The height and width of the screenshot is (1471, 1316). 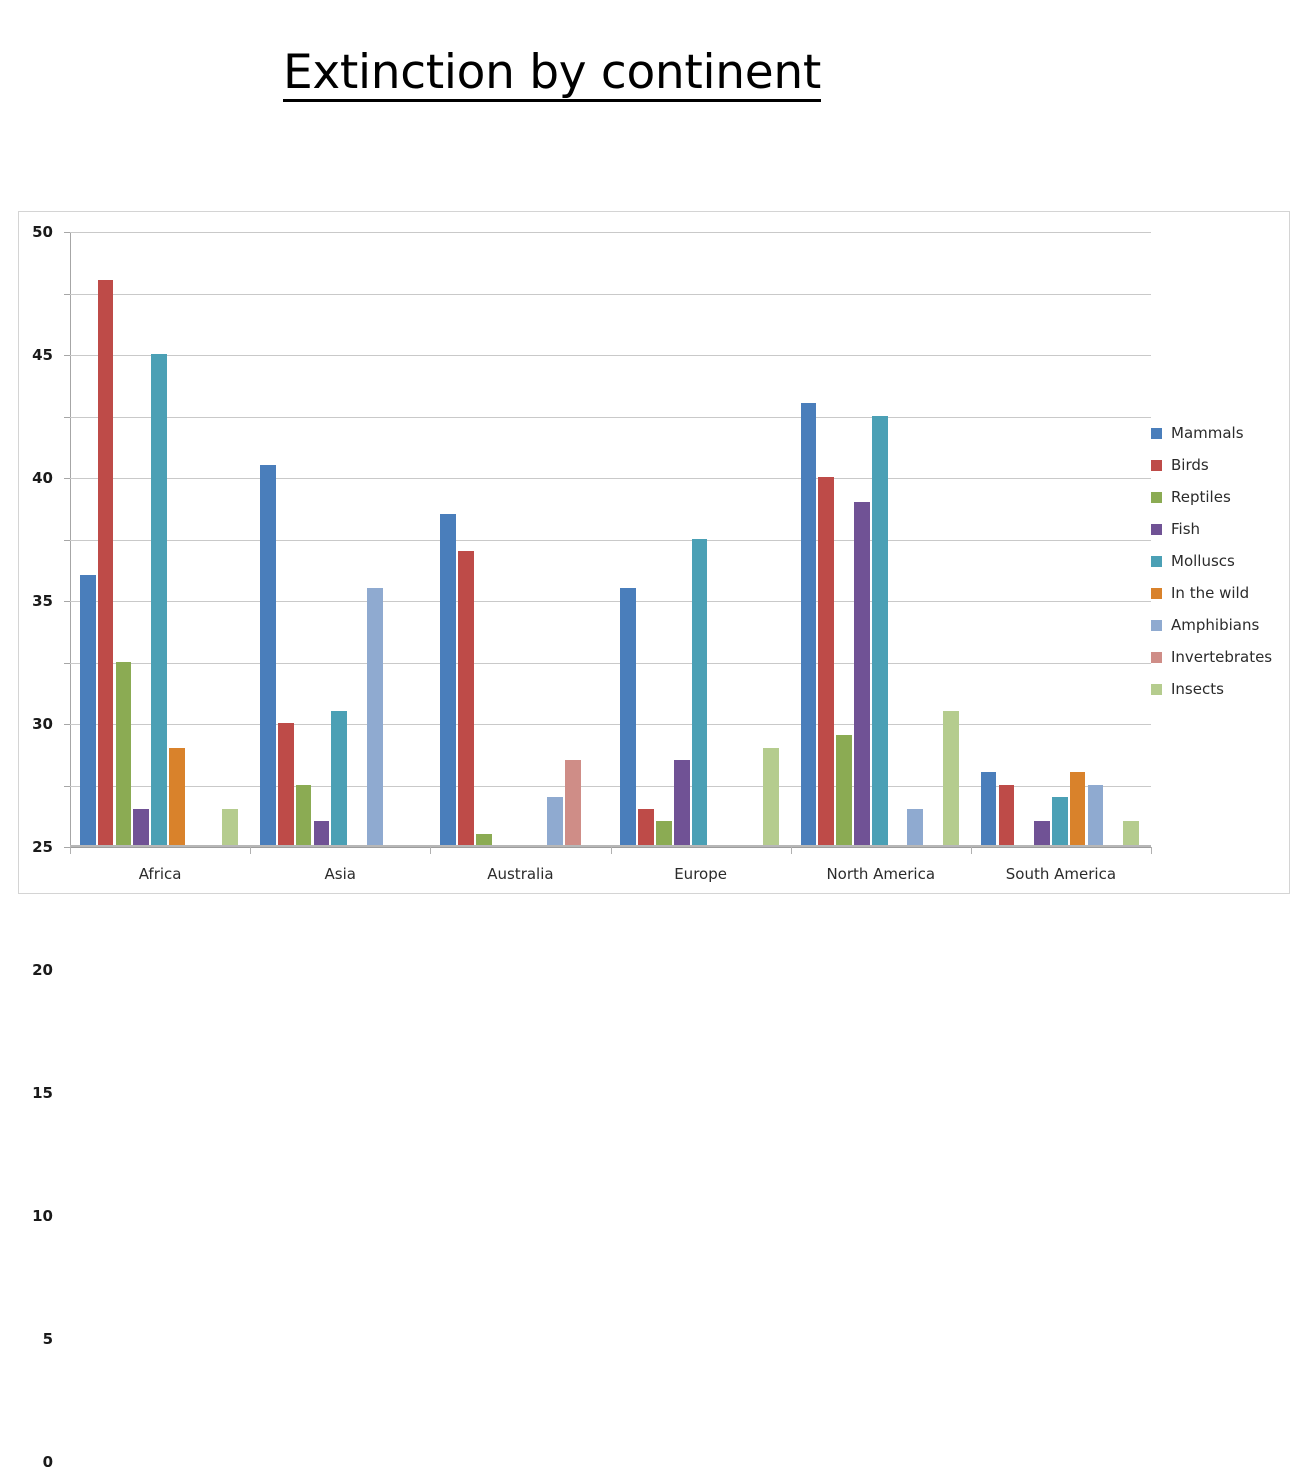 What do you see at coordinates (42, 478) in the screenshot?
I see `y-axis-tick-label: 40` at bounding box center [42, 478].